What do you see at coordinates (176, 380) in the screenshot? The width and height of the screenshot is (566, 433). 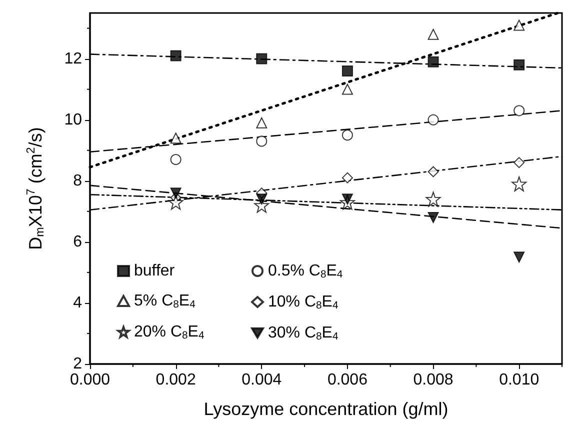 I see `x-tick-label: 0.002` at bounding box center [176, 380].